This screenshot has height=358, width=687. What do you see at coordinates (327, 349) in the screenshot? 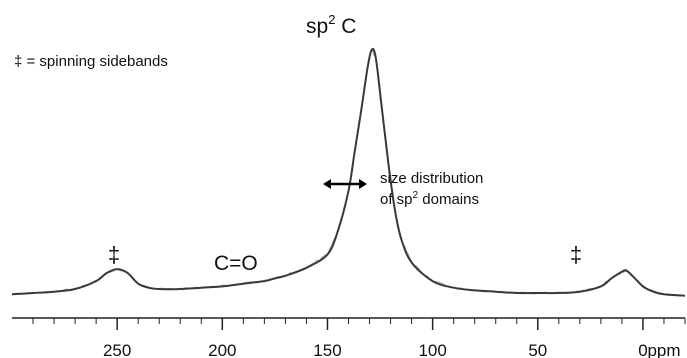
I see `x-tick-label: 150` at bounding box center [327, 349].